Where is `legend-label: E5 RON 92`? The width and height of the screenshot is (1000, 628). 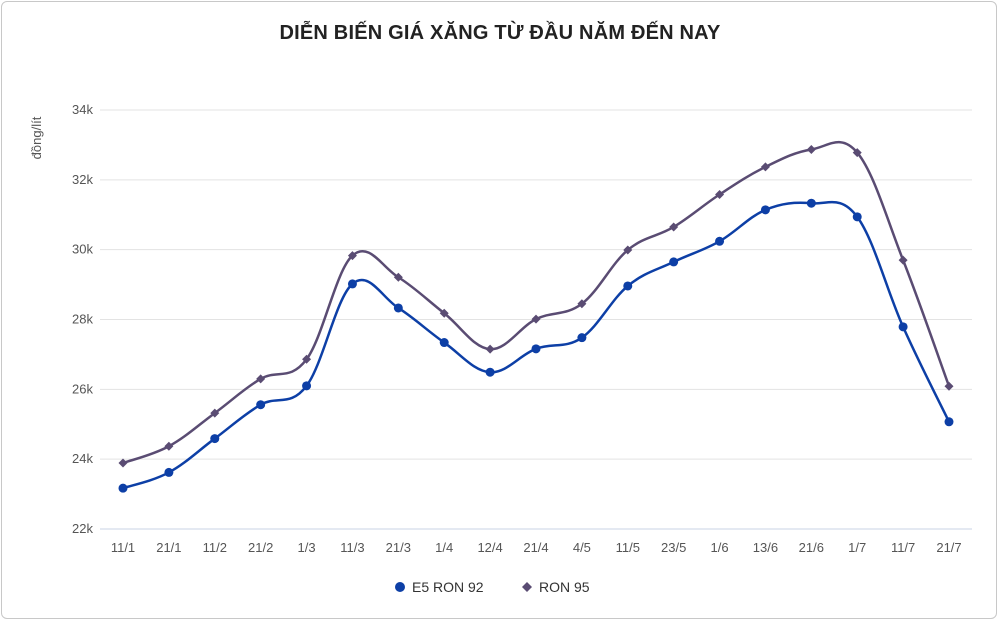
legend-label: E5 RON 92 is located at coordinates (448, 587).